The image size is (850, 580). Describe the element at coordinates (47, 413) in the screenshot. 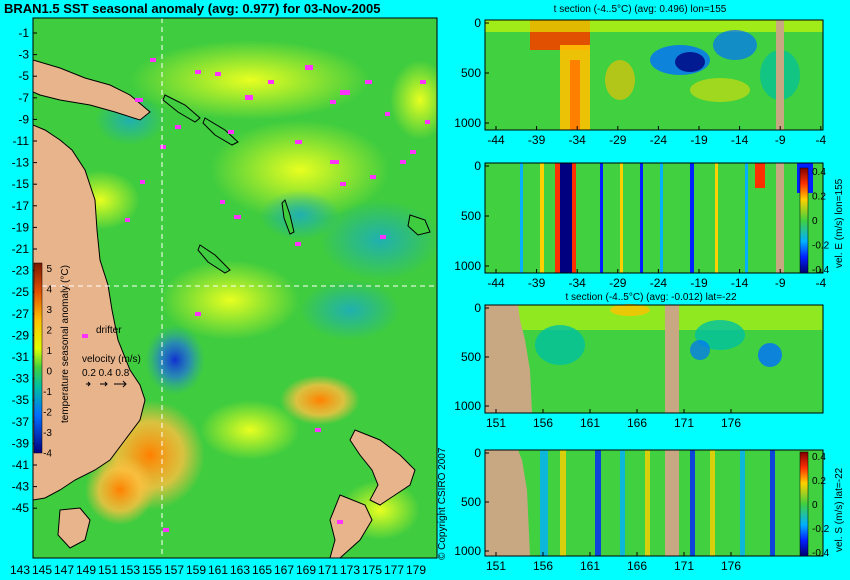

I see `colorbar-tick-label: -2` at that location.